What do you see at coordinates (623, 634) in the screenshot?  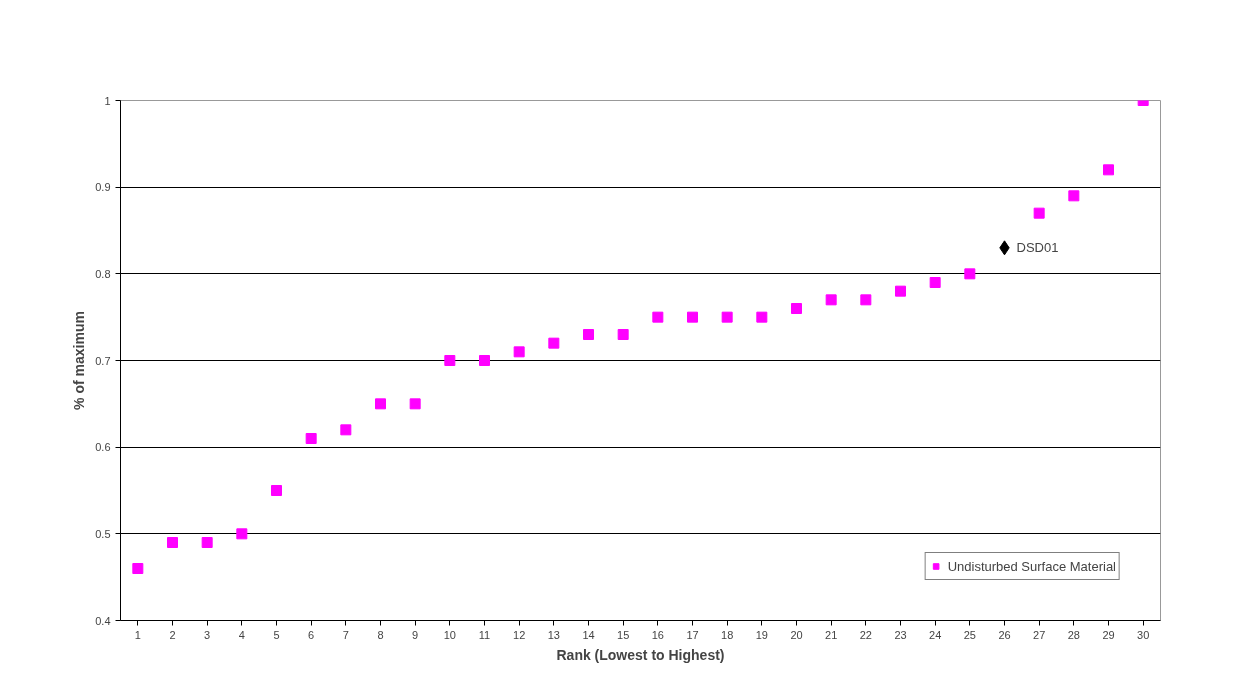 I see `x-tick-label: 15` at bounding box center [623, 634].